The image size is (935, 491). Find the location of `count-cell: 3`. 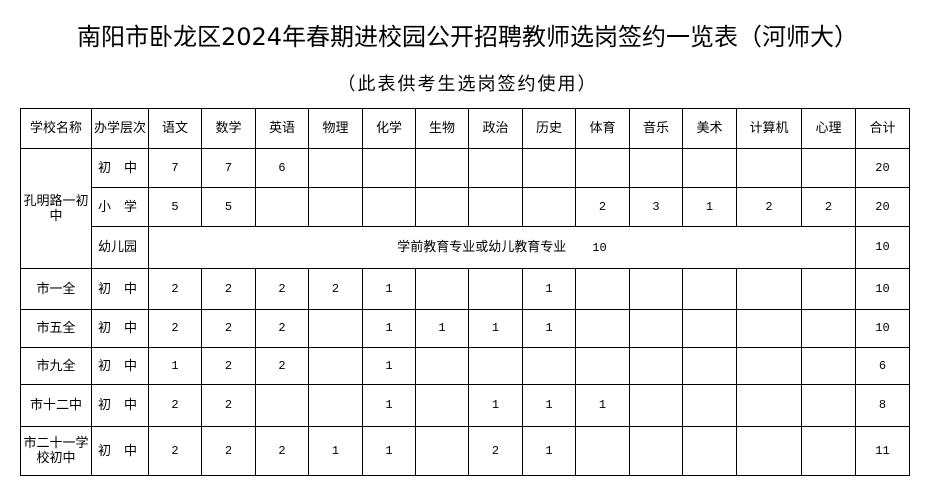

count-cell: 3 is located at coordinates (656, 207).